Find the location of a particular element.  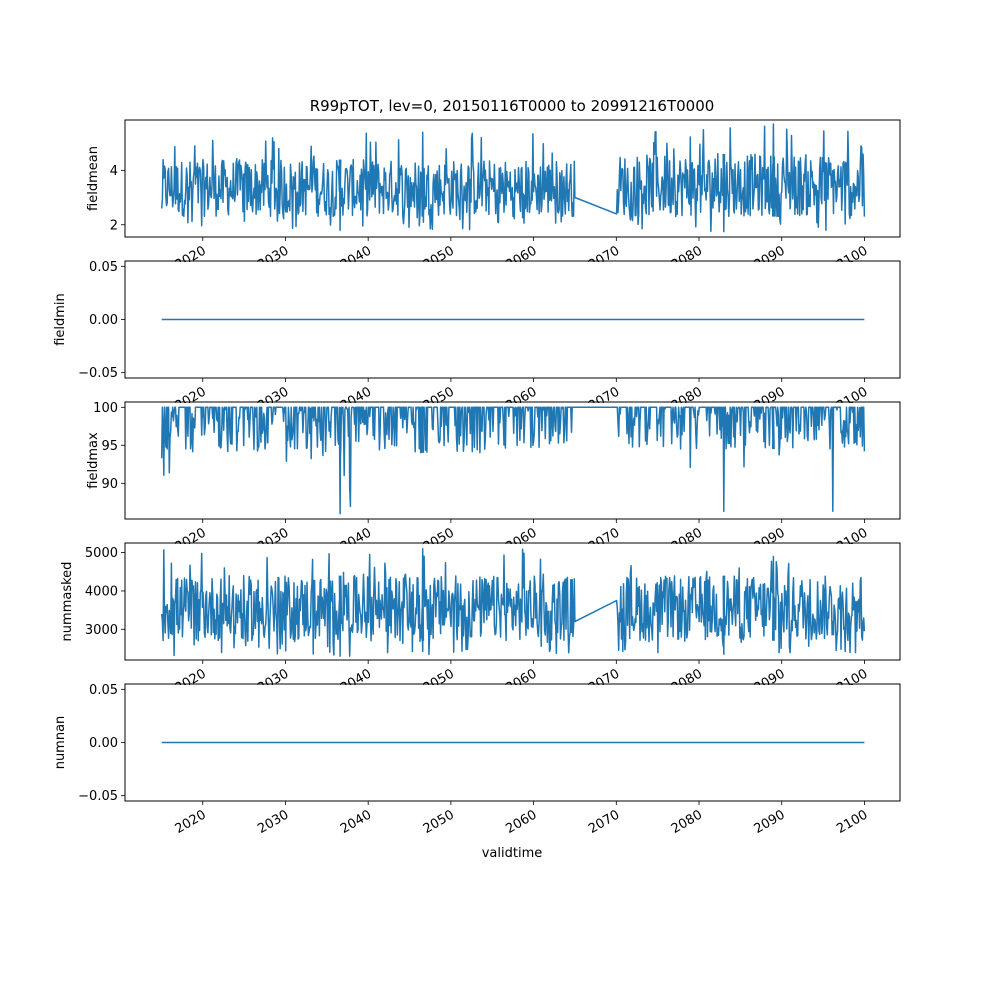

y-axis-label: fieldmin is located at coordinates (60, 319).